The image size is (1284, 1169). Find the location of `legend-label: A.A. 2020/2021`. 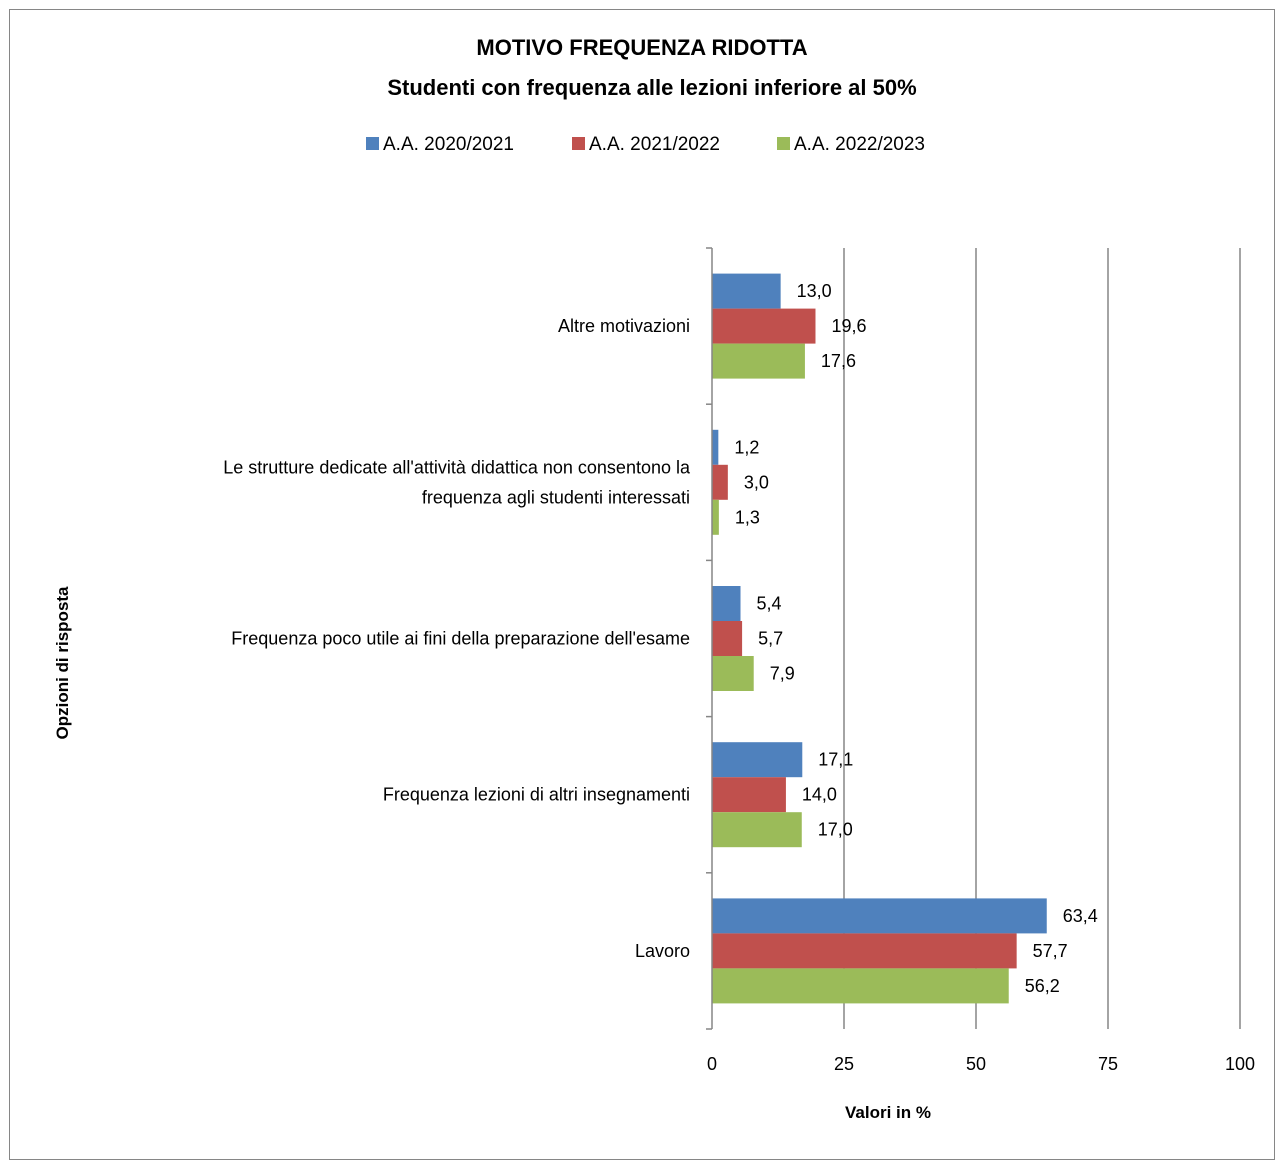

legend-label: A.A. 2020/2021 is located at coordinates (448, 144).